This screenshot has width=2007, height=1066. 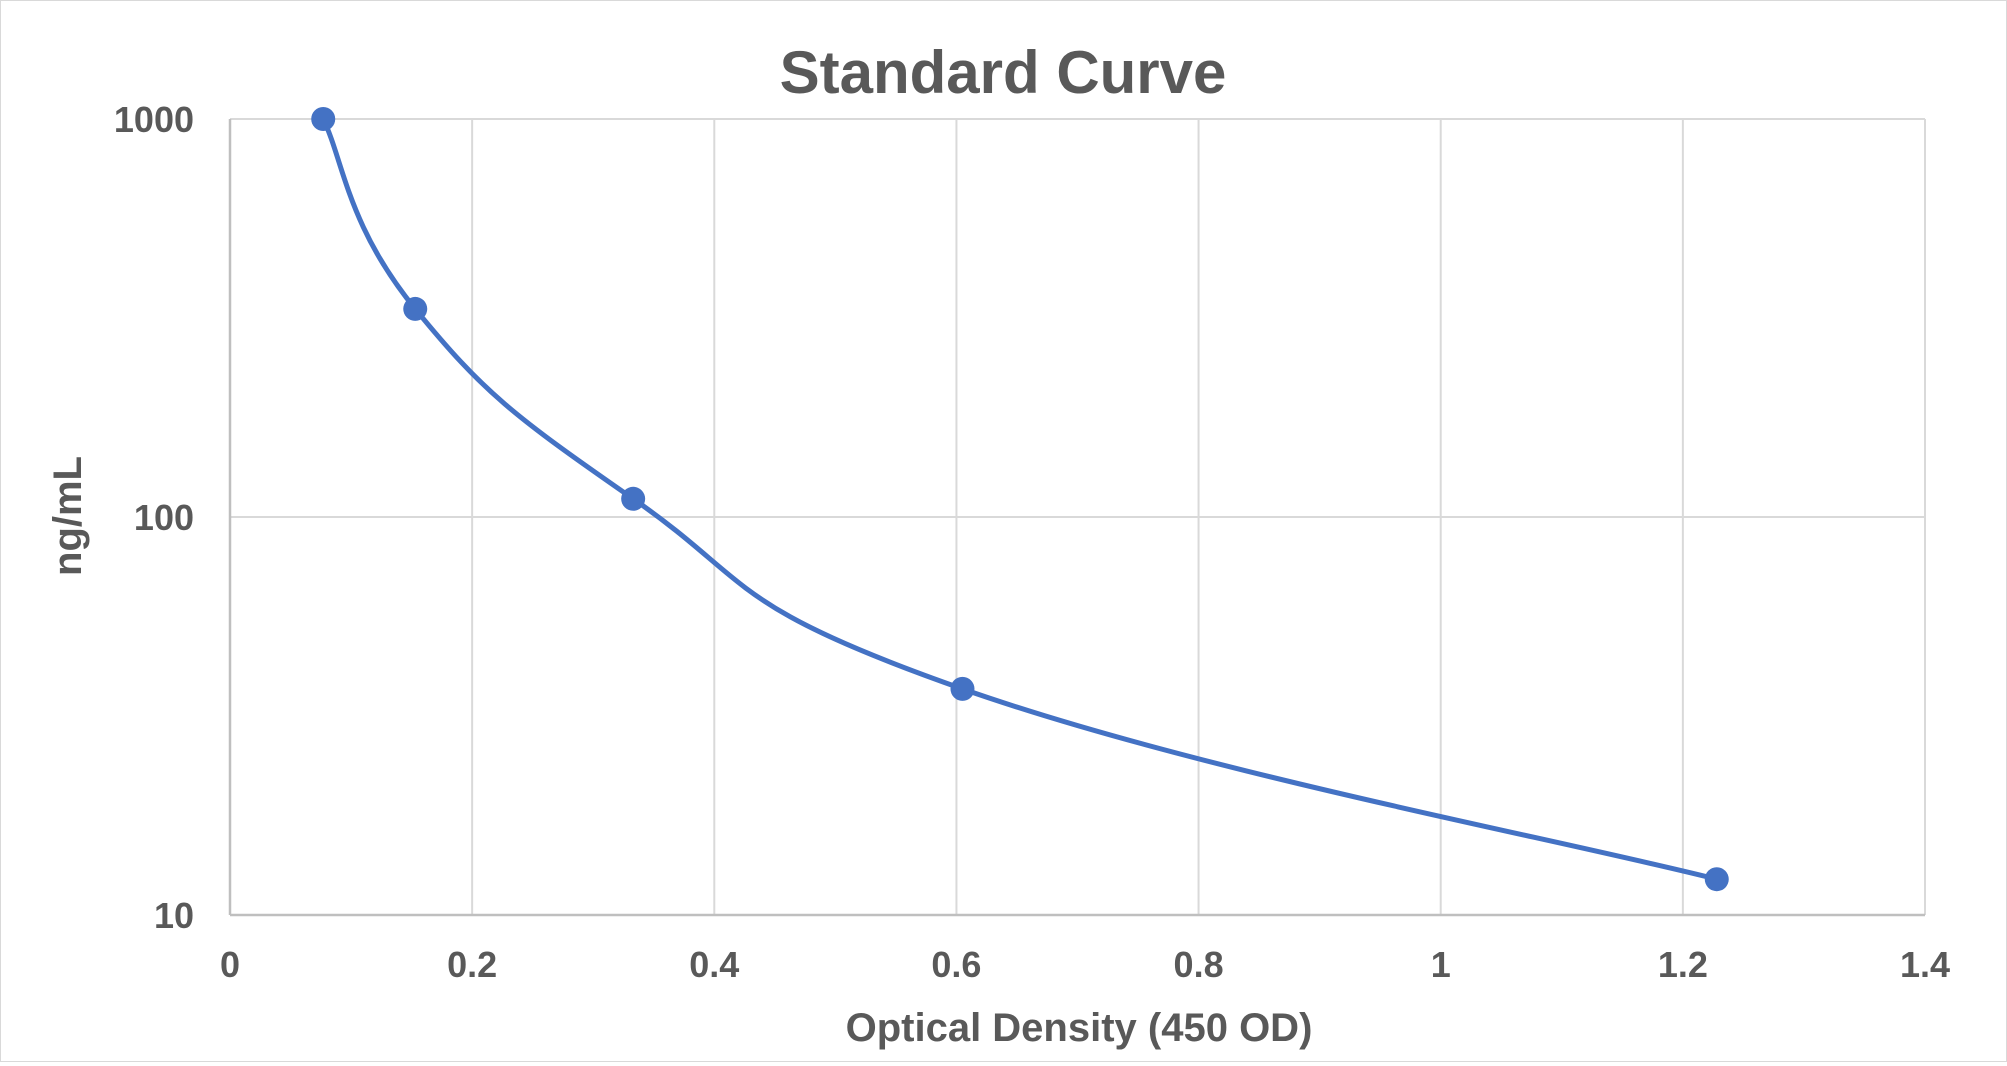 I want to click on y-axis-title: ng/mL, so click(x=68, y=516).